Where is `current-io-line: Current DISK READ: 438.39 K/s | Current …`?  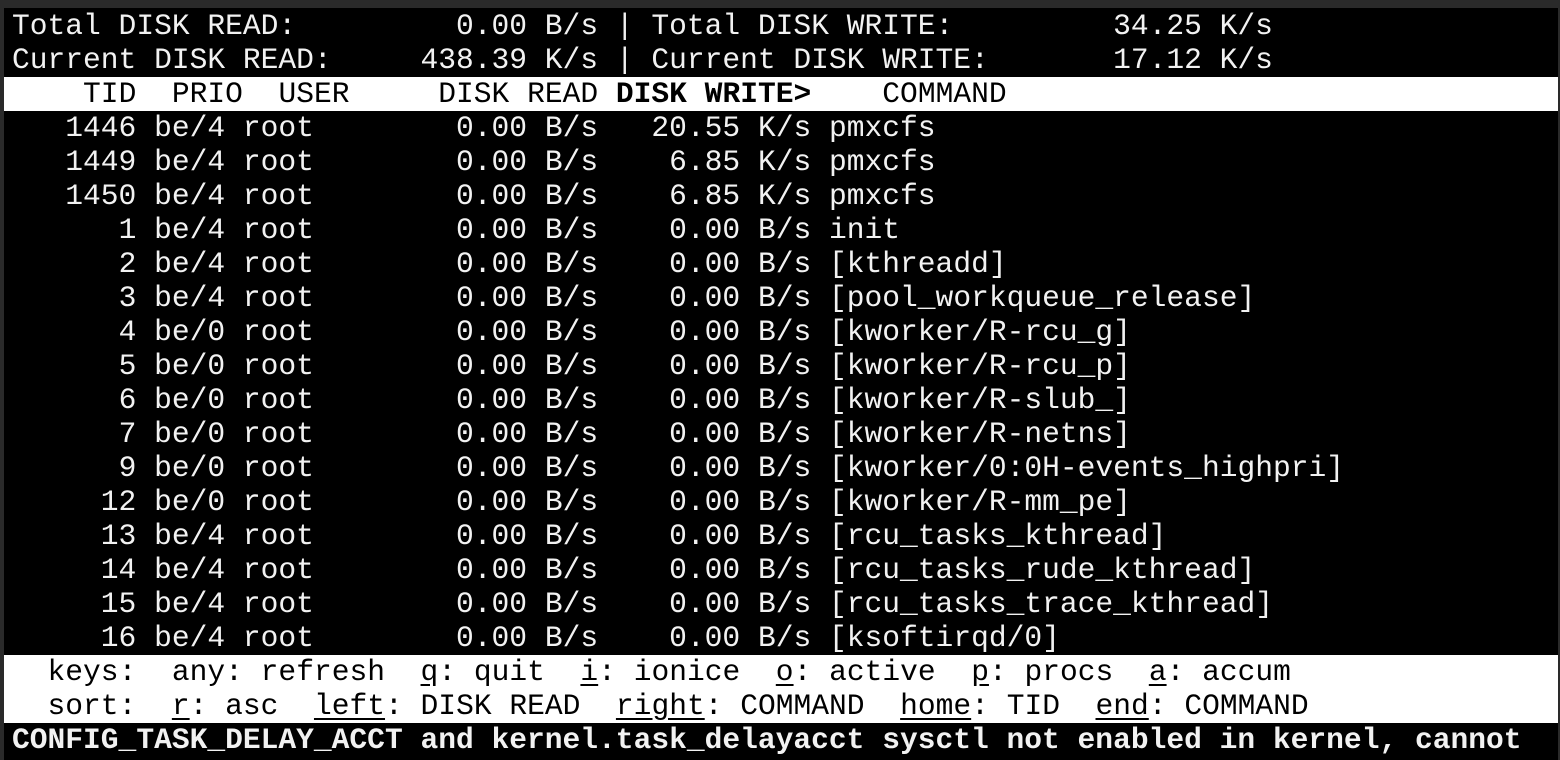 current-io-line: Current DISK READ: 438.39 K/s | Current … is located at coordinates (642, 60).